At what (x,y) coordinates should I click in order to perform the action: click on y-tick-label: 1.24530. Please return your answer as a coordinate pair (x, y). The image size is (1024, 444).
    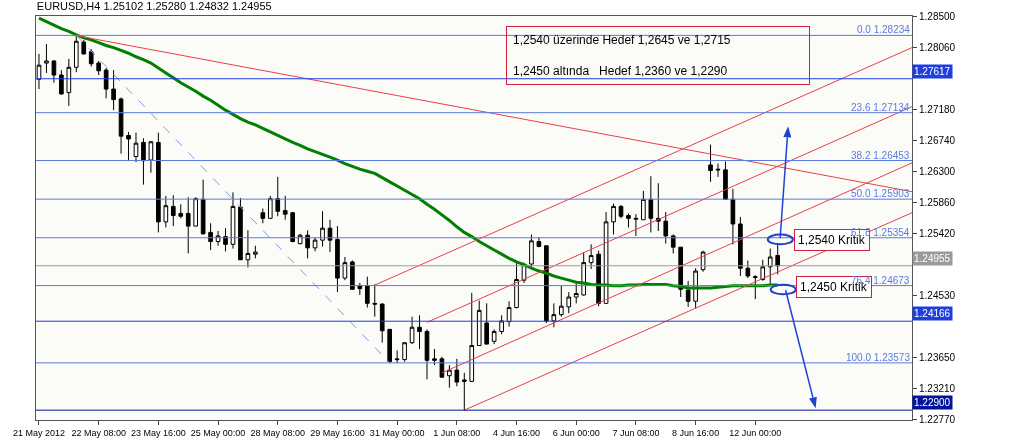
    Looking at the image, I should click on (937, 296).